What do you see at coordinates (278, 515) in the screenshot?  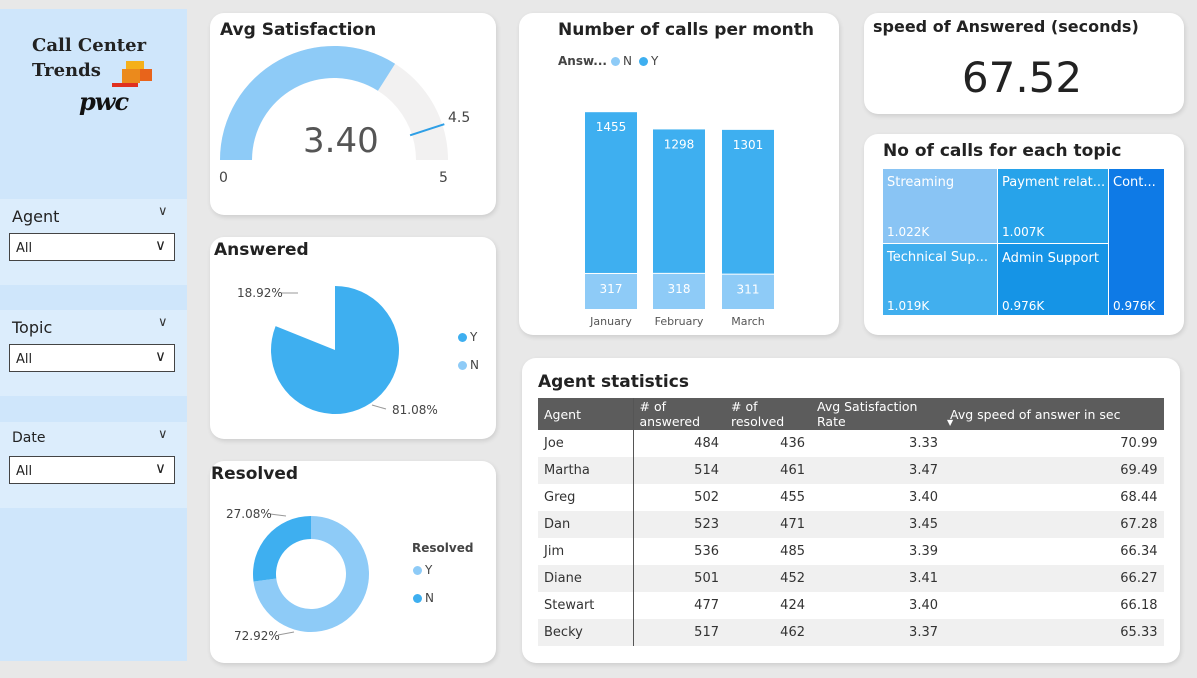 I see `leader-line` at bounding box center [278, 515].